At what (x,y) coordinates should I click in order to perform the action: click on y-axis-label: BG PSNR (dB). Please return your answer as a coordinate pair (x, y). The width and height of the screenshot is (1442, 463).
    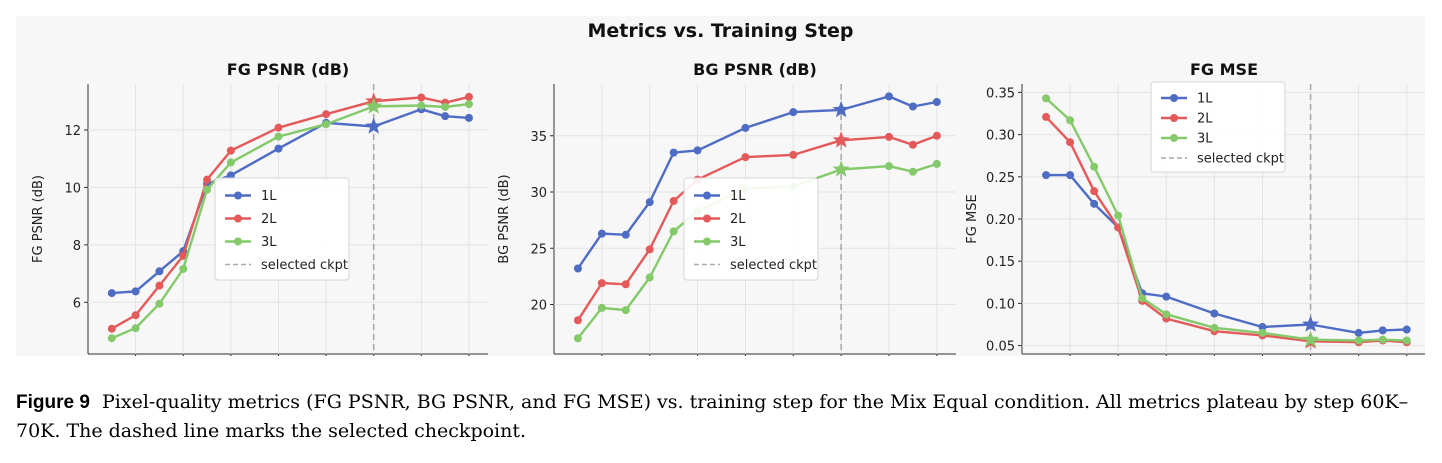
    Looking at the image, I should click on (504, 218).